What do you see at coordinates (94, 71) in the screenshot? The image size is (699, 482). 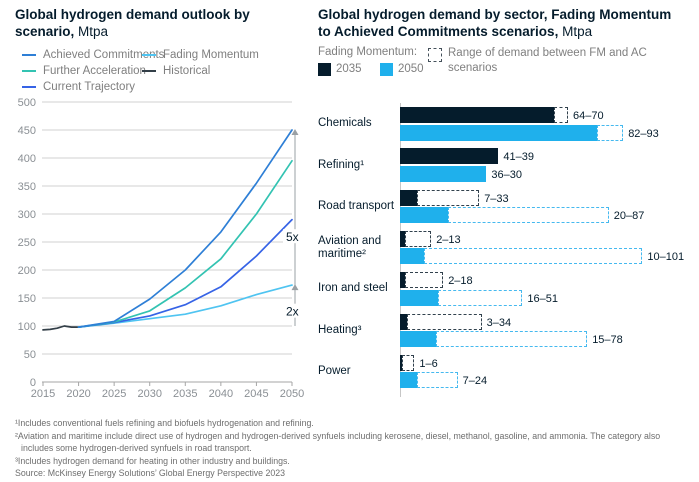 I see `legend-item-label: Further Acceleration` at bounding box center [94, 71].